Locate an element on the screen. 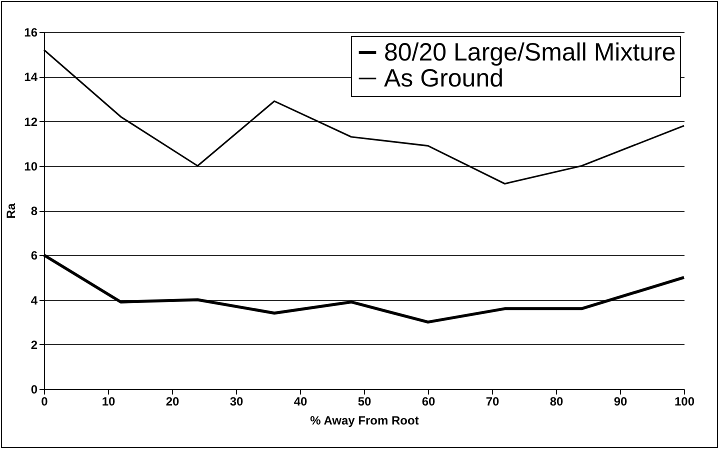  y-tick-label: 14 is located at coordinates (31, 77).